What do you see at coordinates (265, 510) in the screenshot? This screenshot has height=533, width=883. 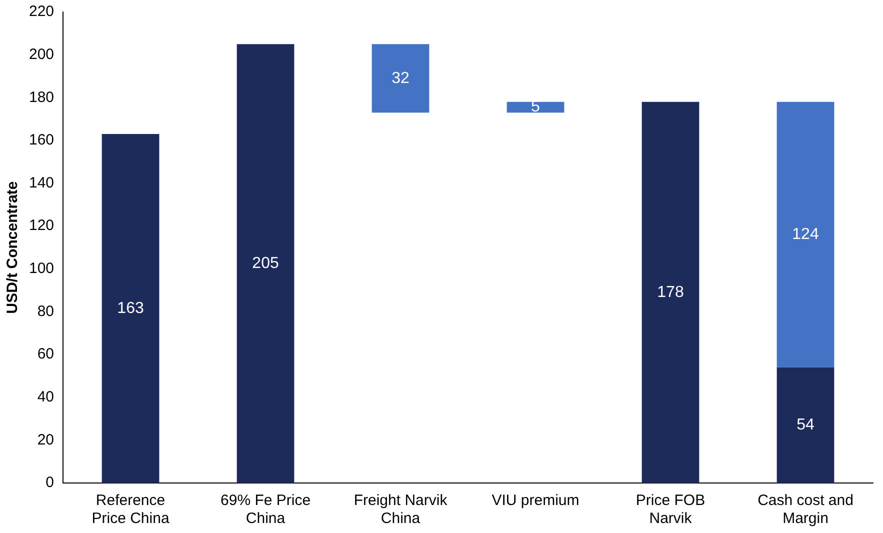 I see `x-tick-label: 69% Fe Price China` at bounding box center [265, 510].